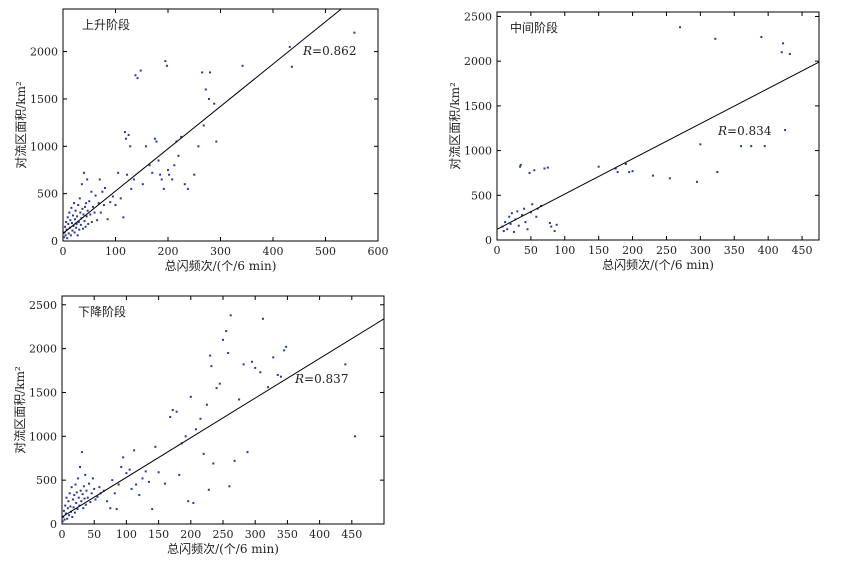  Describe the element at coordinates (63, 251) in the screenshot. I see `x-tick-label: 0` at that location.